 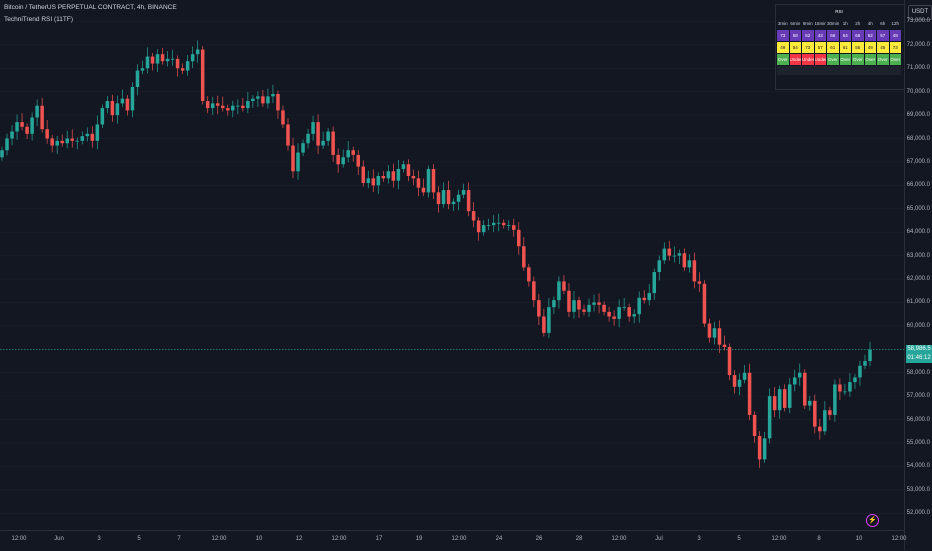 What do you see at coordinates (872, 520) in the screenshot?
I see `tradingview-logo-icon: ⚡` at bounding box center [872, 520].